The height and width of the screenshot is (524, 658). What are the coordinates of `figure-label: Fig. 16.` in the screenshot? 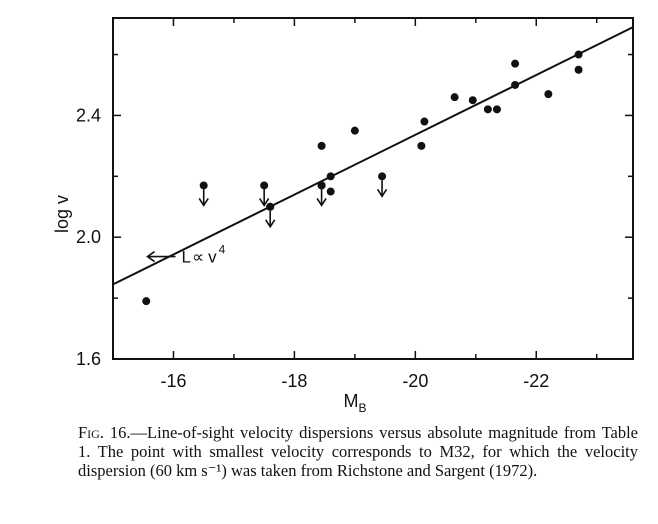 It's located at (104, 432).